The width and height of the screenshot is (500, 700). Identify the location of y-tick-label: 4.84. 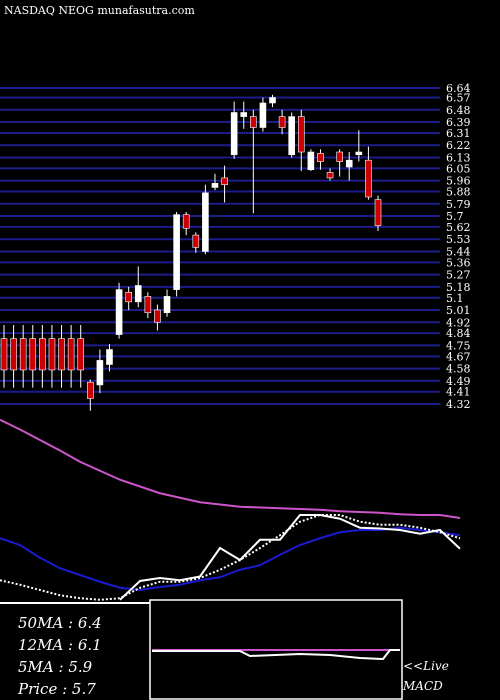
(458, 333).